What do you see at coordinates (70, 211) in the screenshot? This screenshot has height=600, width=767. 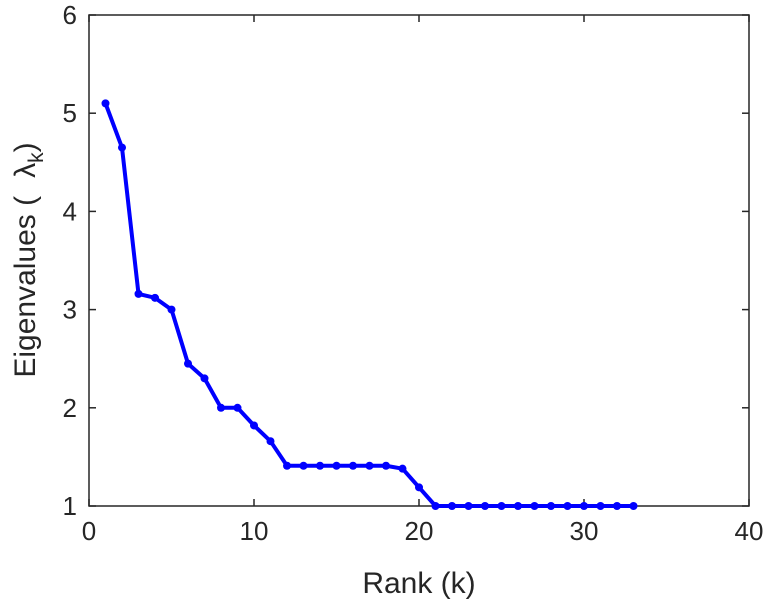 I see `y-tick-label: 4` at bounding box center [70, 211].